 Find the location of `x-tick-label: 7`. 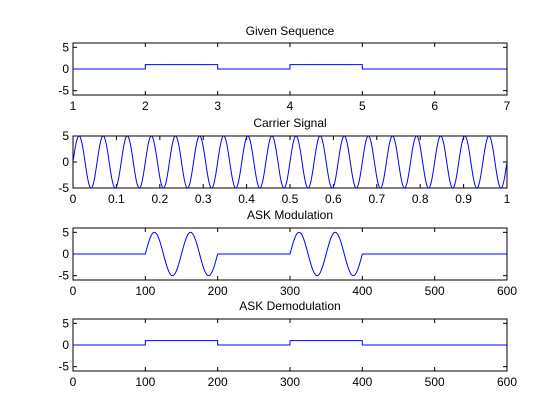

x-tick-label: 7 is located at coordinates (507, 106).